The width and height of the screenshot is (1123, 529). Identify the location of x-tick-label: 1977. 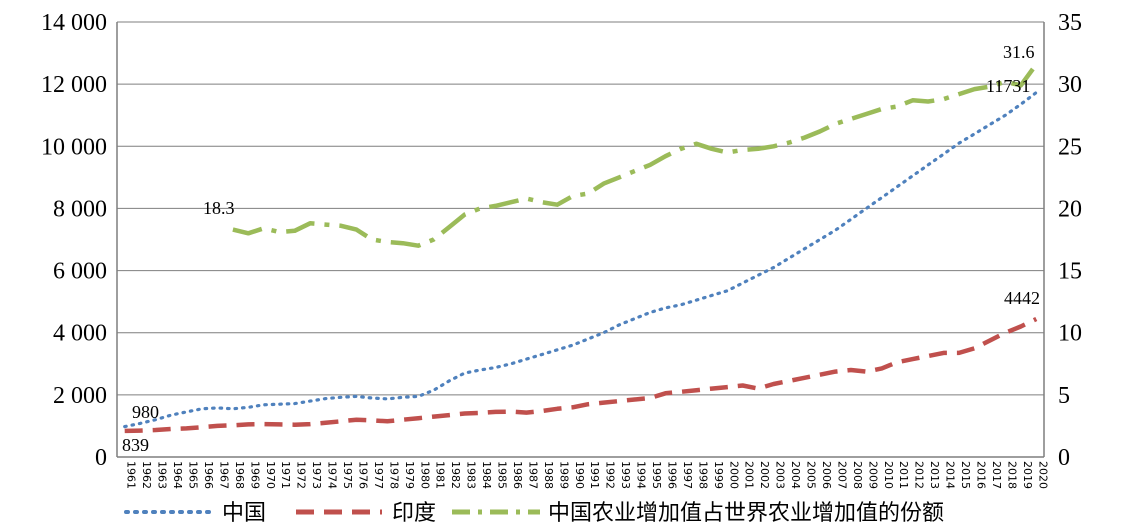
(378, 475).